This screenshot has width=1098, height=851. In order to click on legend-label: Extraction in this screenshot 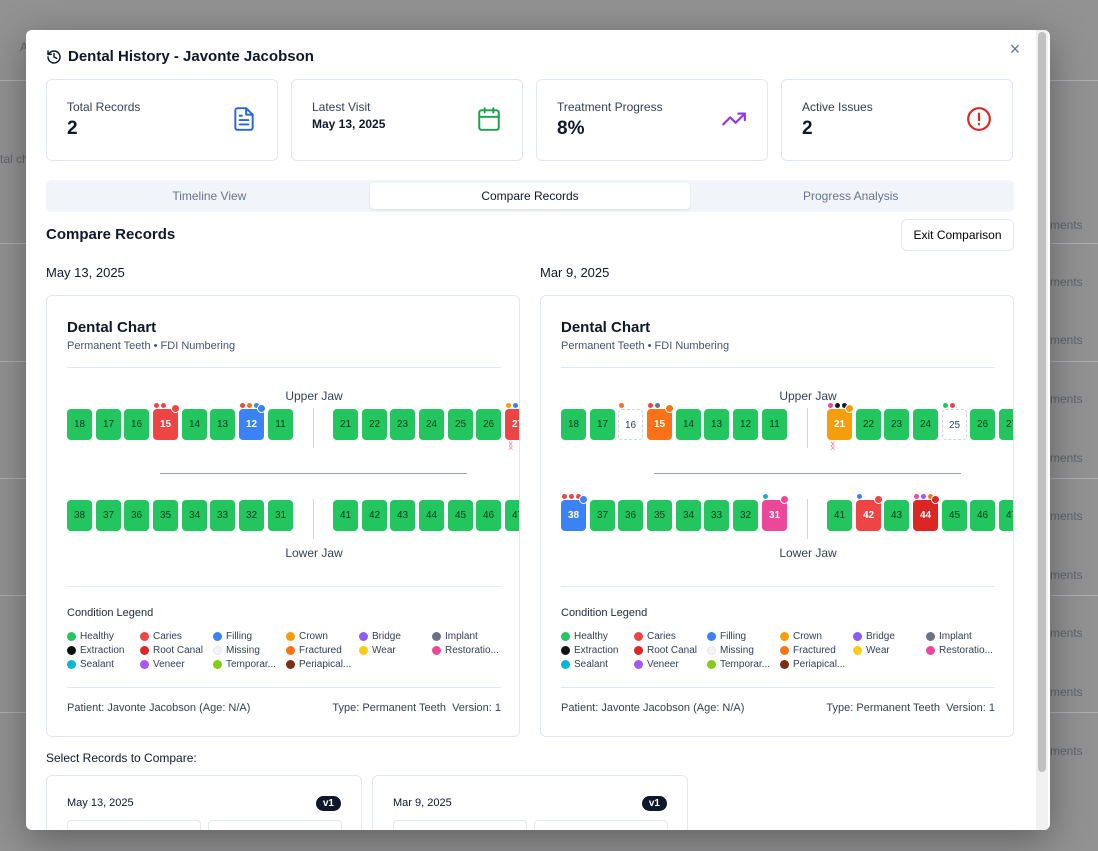, I will do `click(102, 650)`.